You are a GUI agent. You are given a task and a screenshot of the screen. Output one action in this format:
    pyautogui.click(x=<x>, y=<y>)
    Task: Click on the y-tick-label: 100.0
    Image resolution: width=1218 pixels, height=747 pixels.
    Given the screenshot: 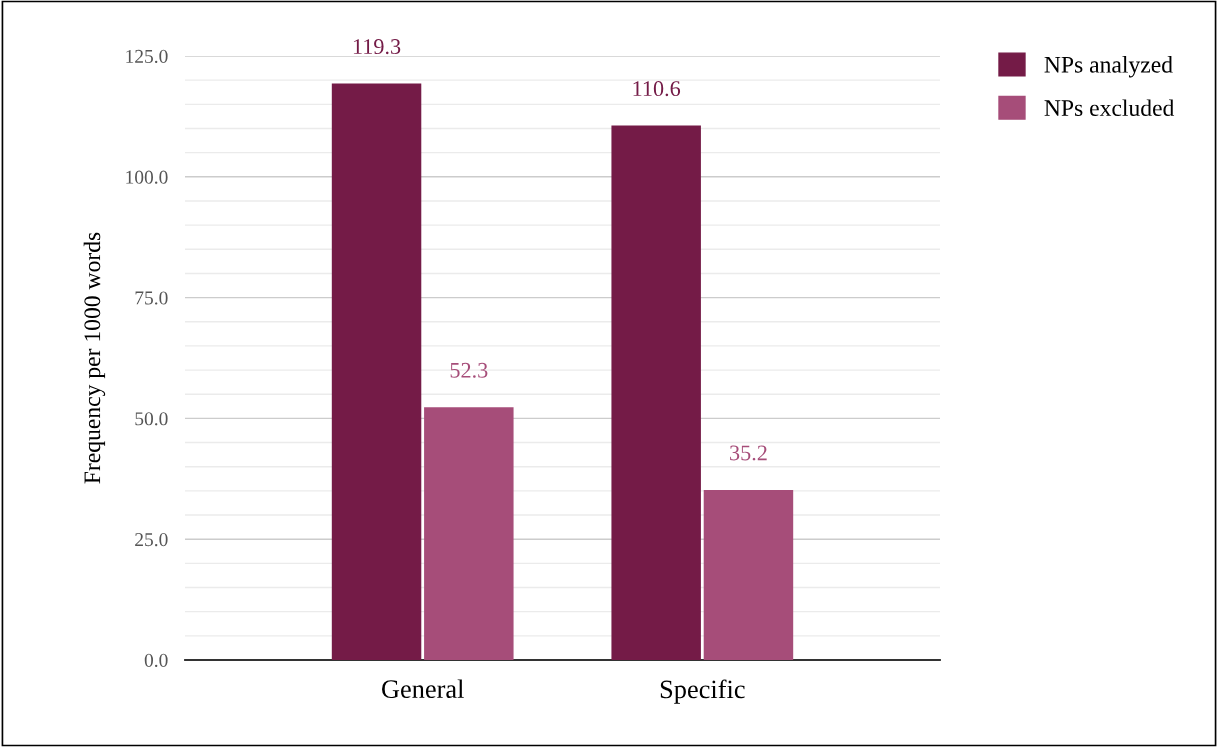 What is the action you would take?
    pyautogui.click(x=147, y=177)
    